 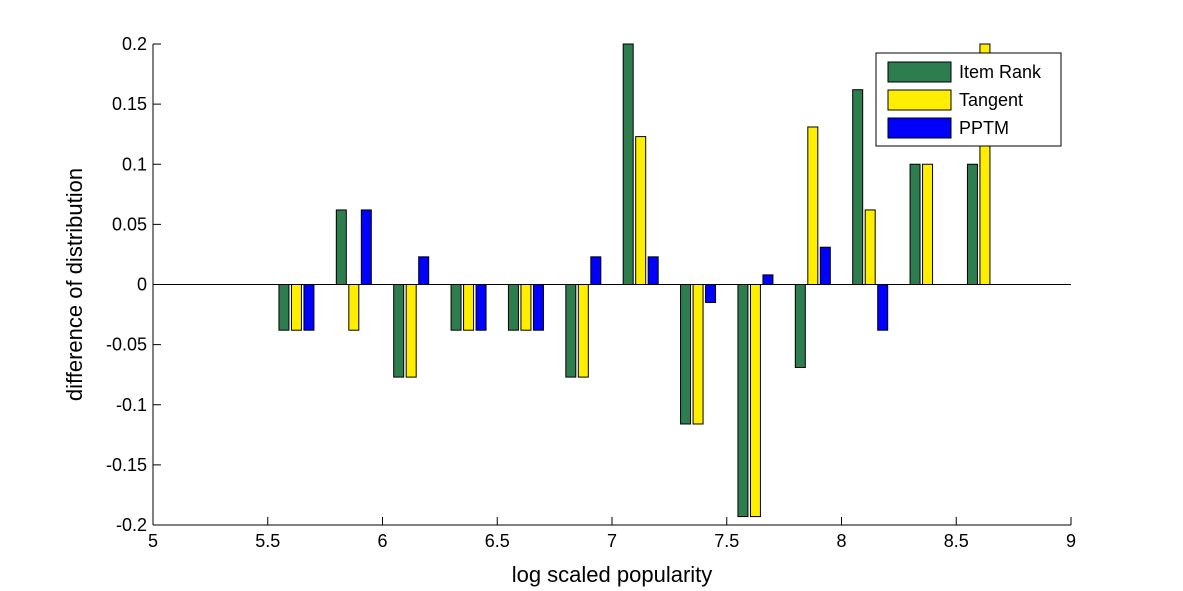 What do you see at coordinates (1071, 541) in the screenshot?
I see `x-tick-label: 9` at bounding box center [1071, 541].